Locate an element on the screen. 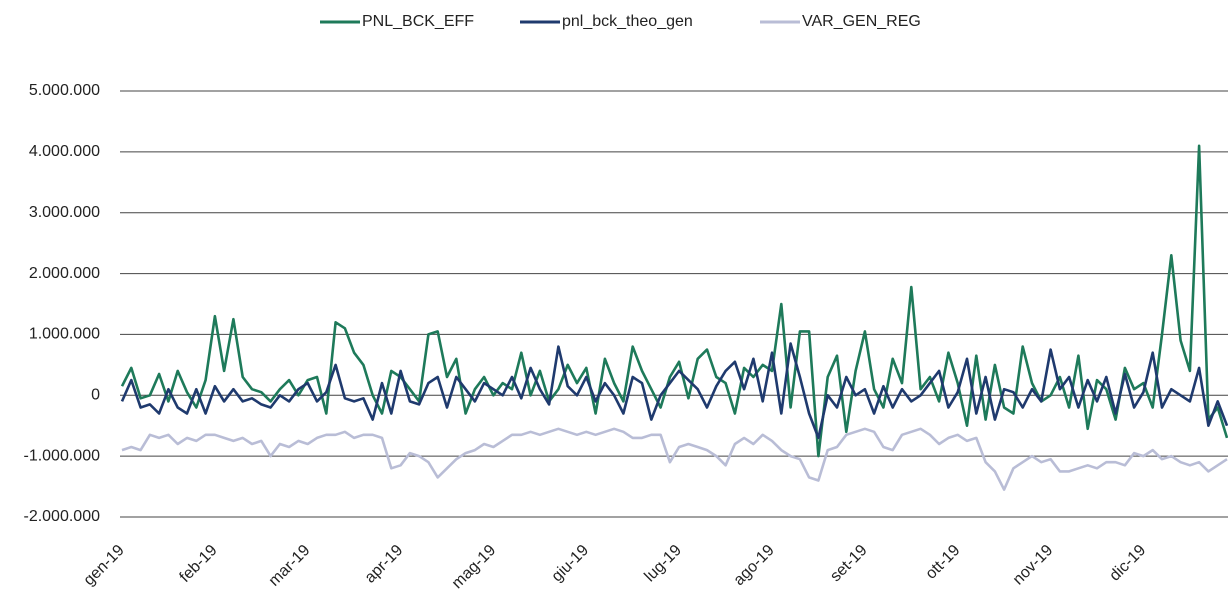  x-tick-label: apr-19 is located at coordinates (384, 564).